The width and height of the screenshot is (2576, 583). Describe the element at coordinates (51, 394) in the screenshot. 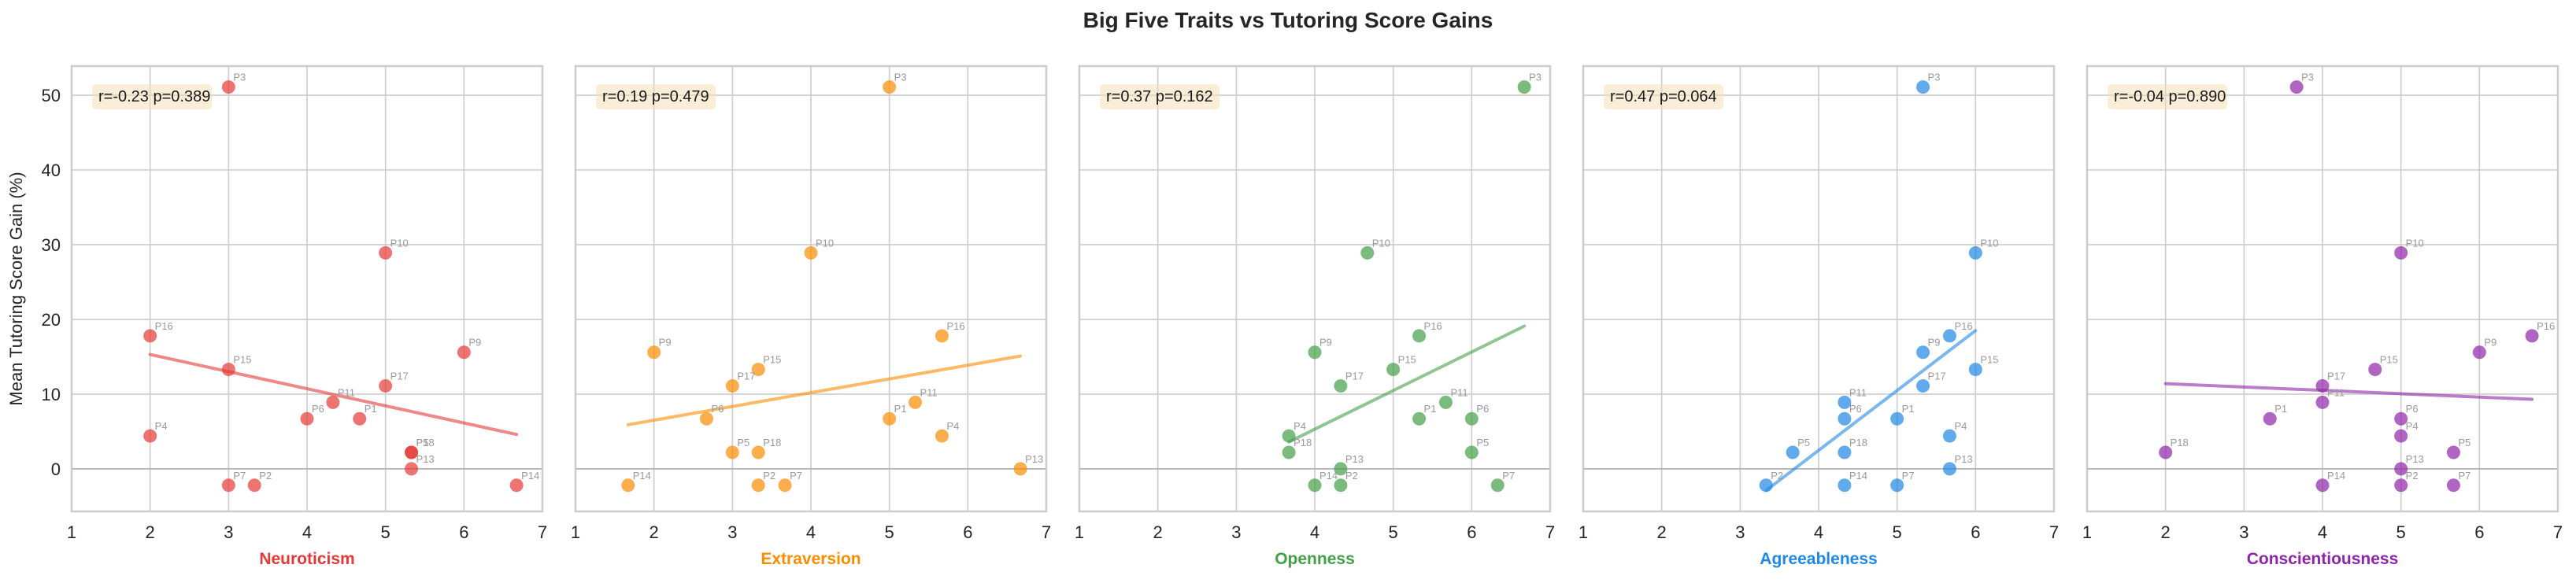

I see `y-tick-label: 10` at that location.